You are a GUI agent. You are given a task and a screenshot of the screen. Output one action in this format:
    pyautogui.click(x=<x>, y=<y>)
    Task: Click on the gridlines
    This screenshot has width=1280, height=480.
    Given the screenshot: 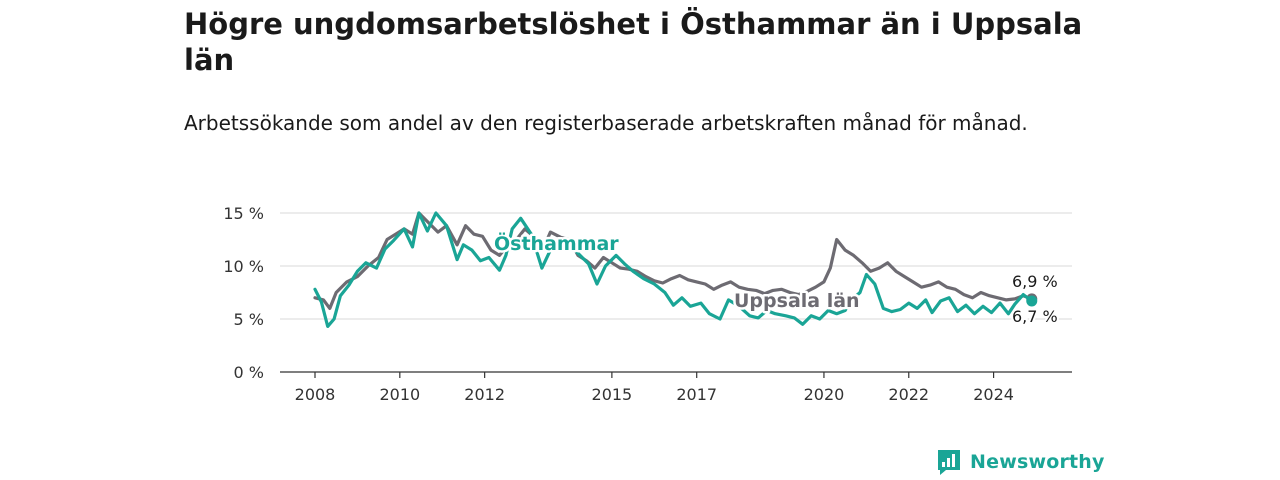 What is the action you would take?
    pyautogui.click(x=676, y=266)
    